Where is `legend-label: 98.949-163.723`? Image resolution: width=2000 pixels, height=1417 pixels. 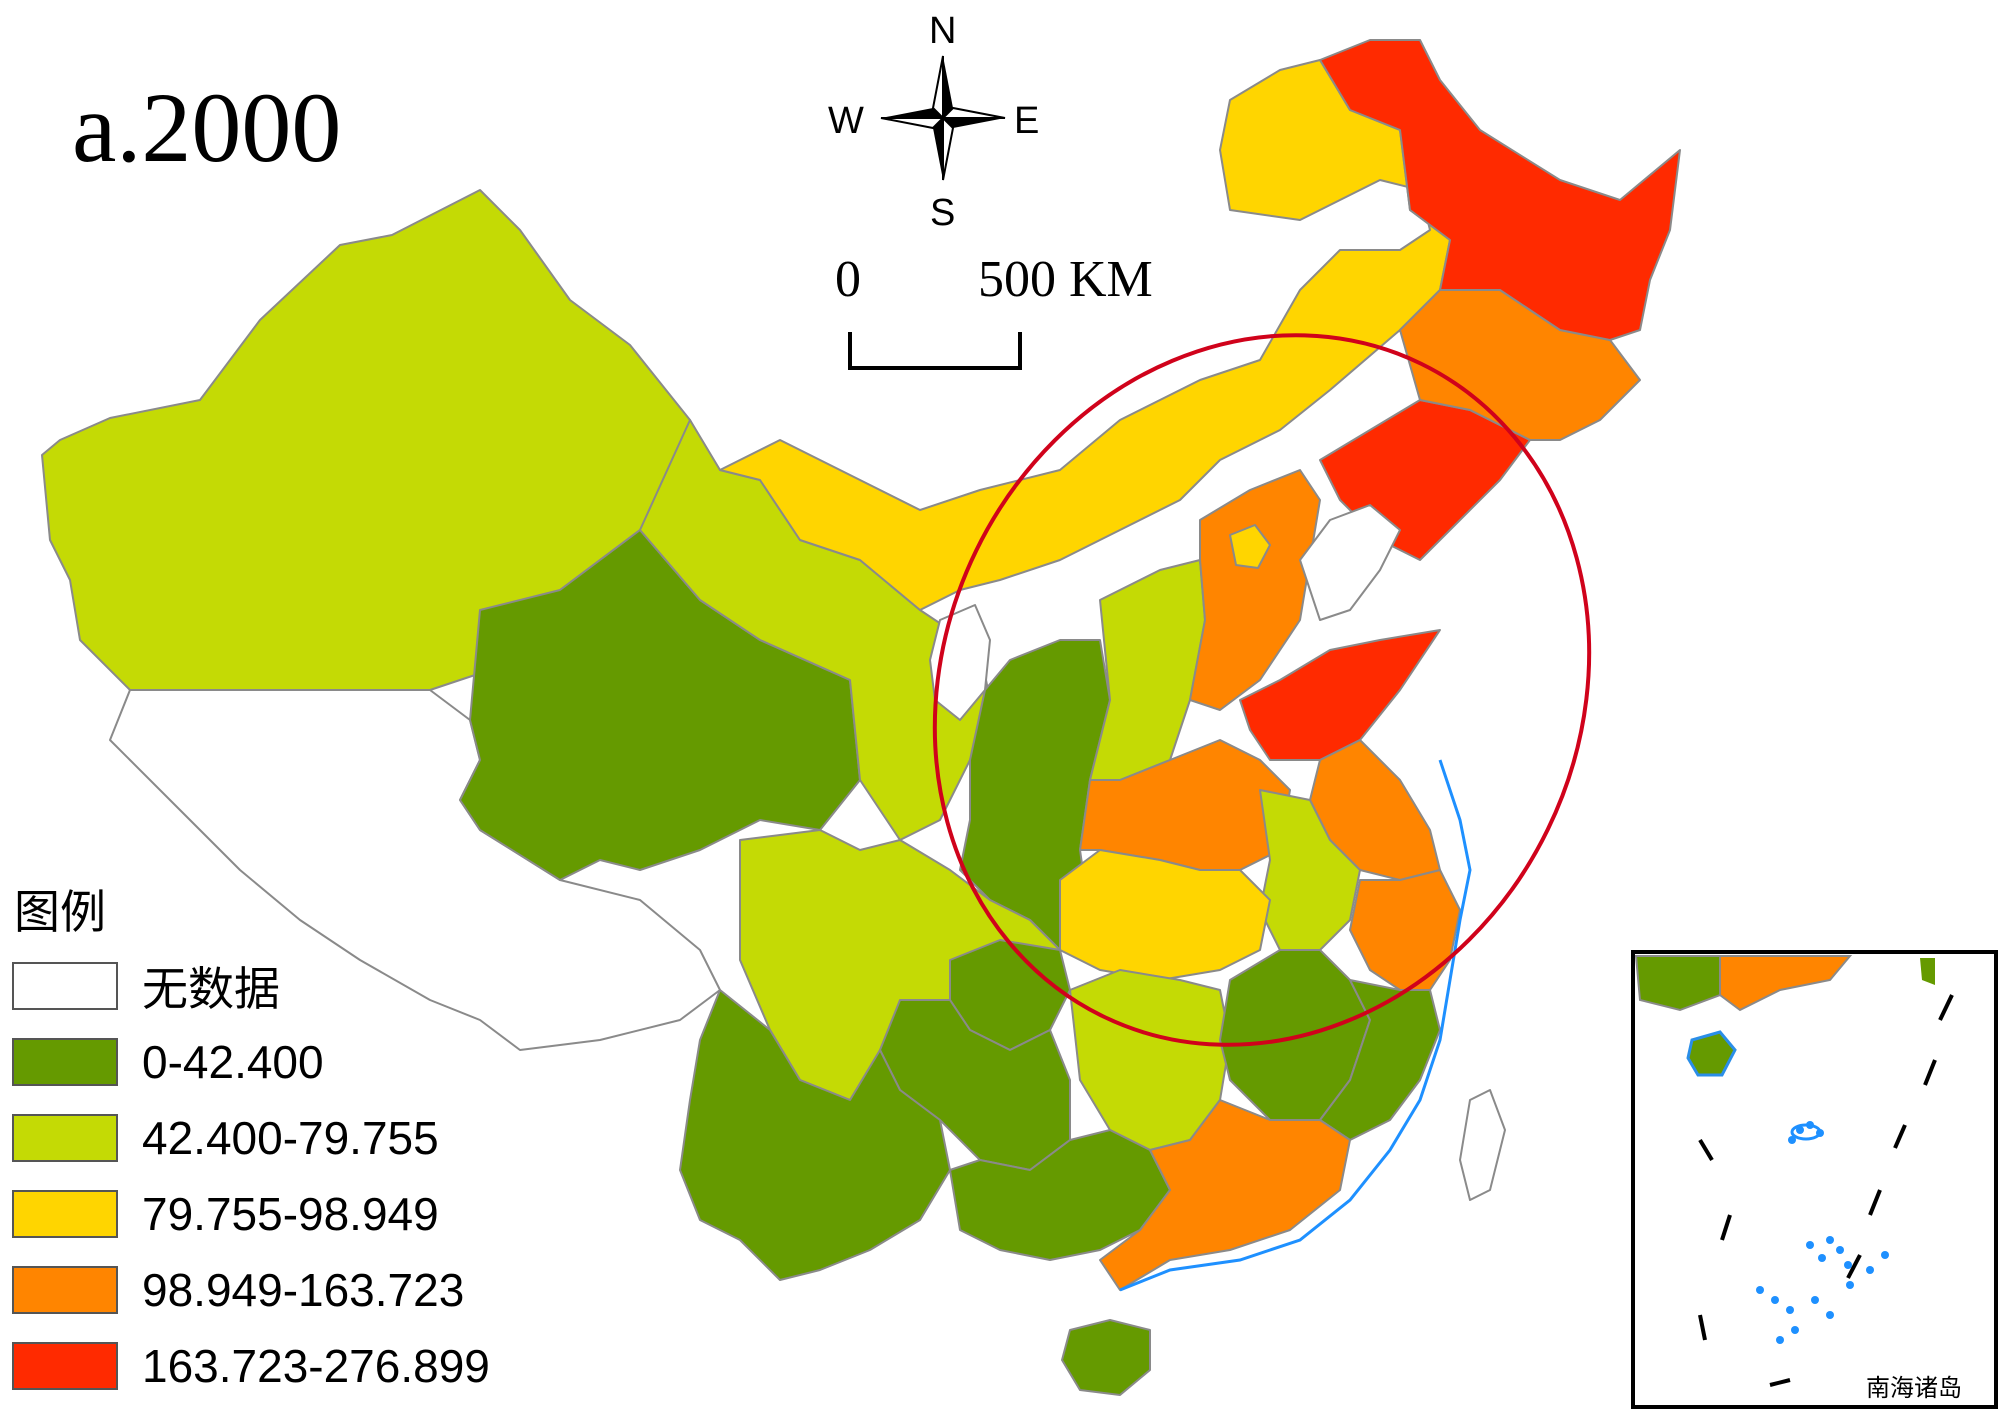 legend-label: 98.949-163.723 is located at coordinates (303, 1290).